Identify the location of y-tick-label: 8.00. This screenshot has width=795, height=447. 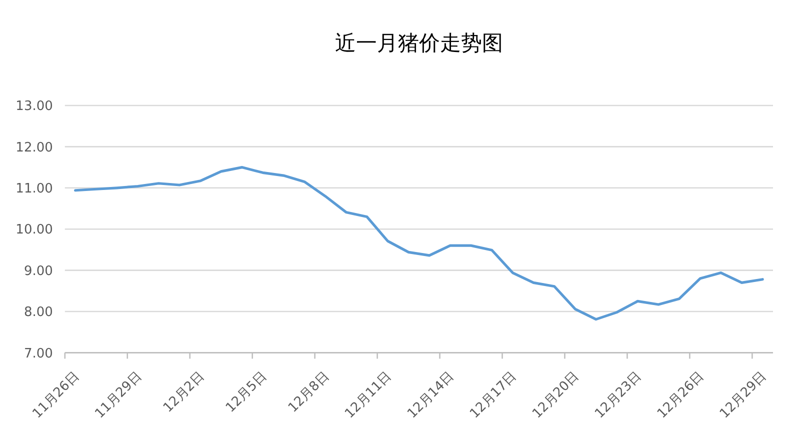
(38, 312).